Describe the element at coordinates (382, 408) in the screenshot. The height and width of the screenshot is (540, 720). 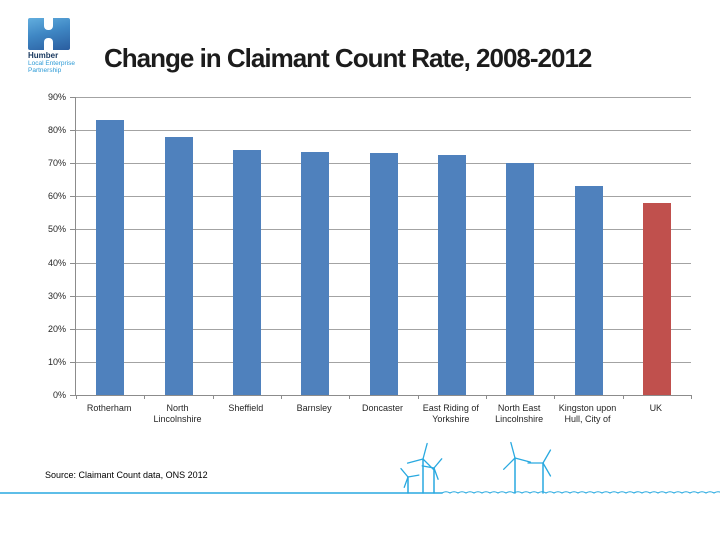
I see `x-axis-category-label: Doncaster` at that location.